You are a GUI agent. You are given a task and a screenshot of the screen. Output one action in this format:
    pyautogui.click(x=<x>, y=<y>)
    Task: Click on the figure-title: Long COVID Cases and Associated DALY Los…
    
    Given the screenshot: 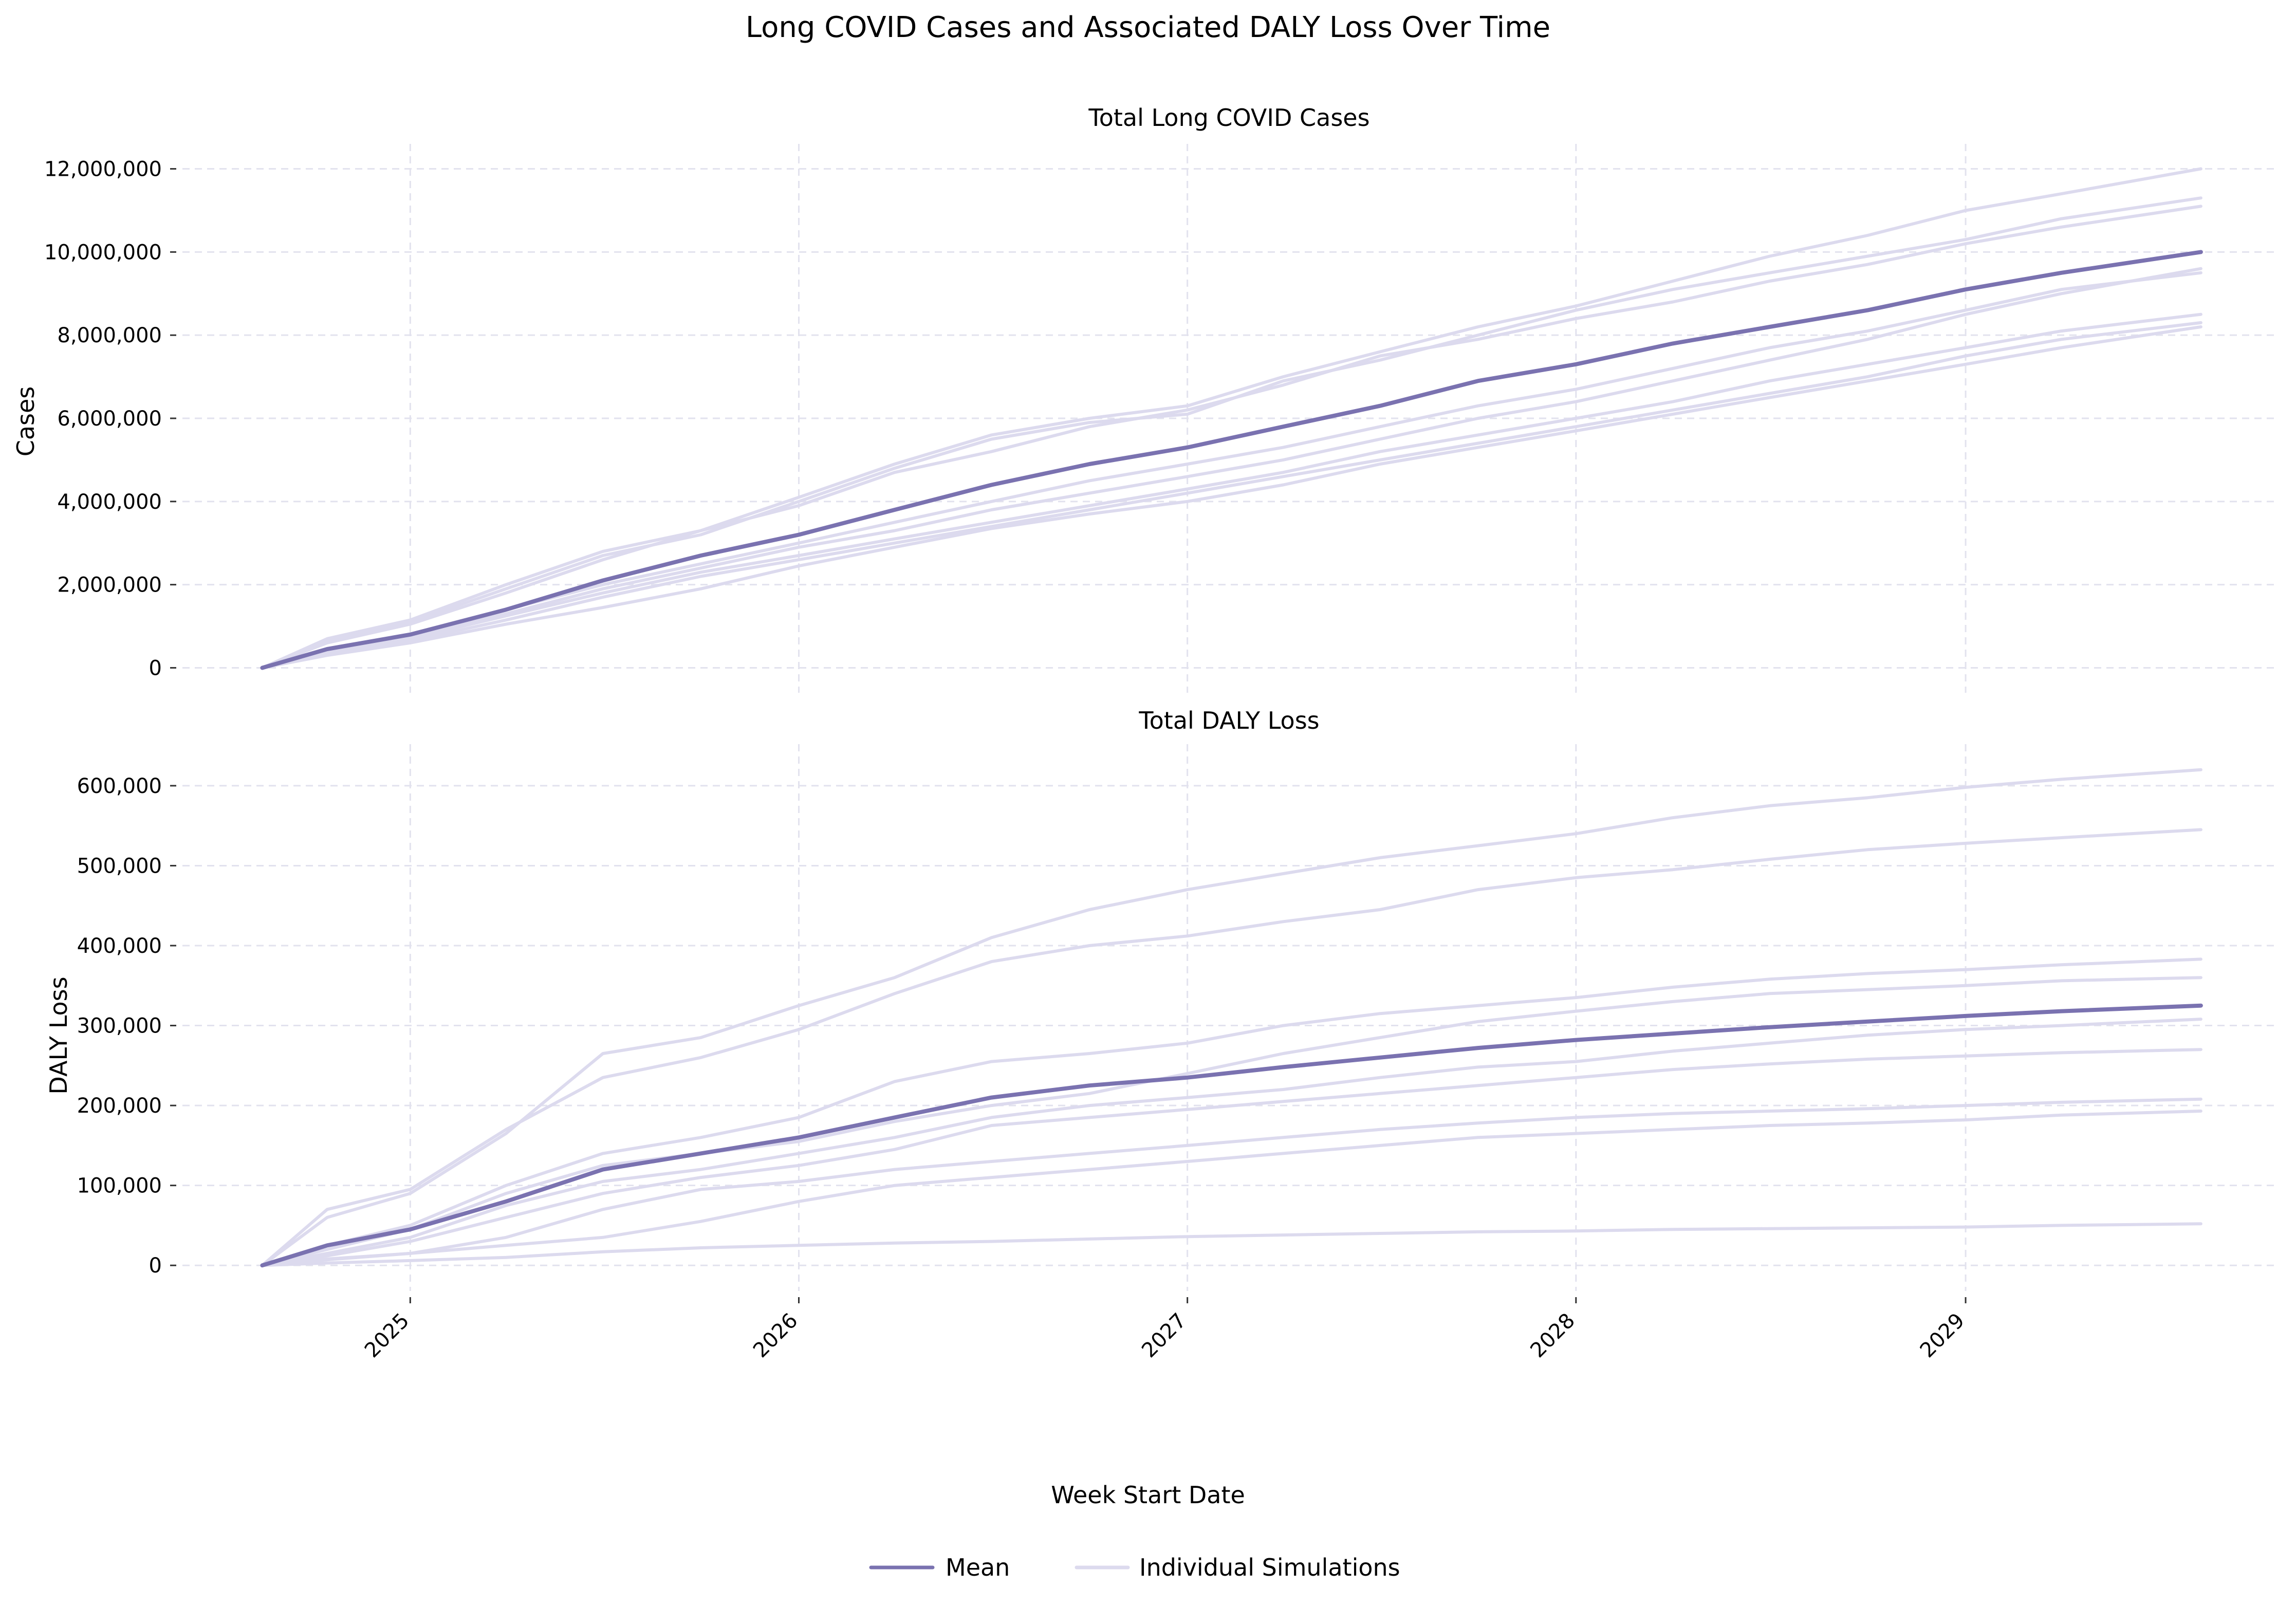 What is the action you would take?
    pyautogui.click(x=1148, y=28)
    